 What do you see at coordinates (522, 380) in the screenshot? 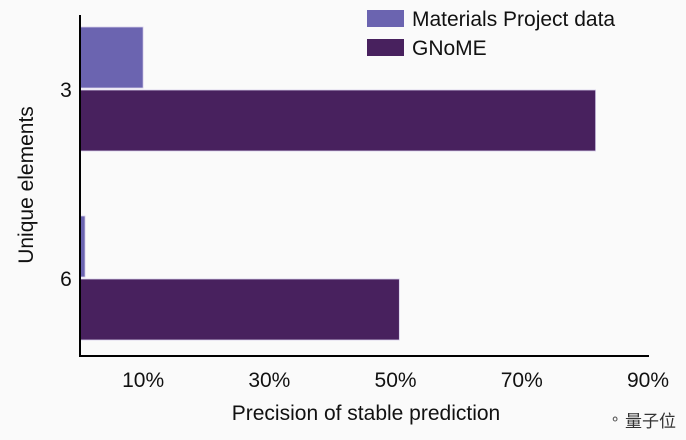
I see `x-tick-label: 70%` at bounding box center [522, 380].